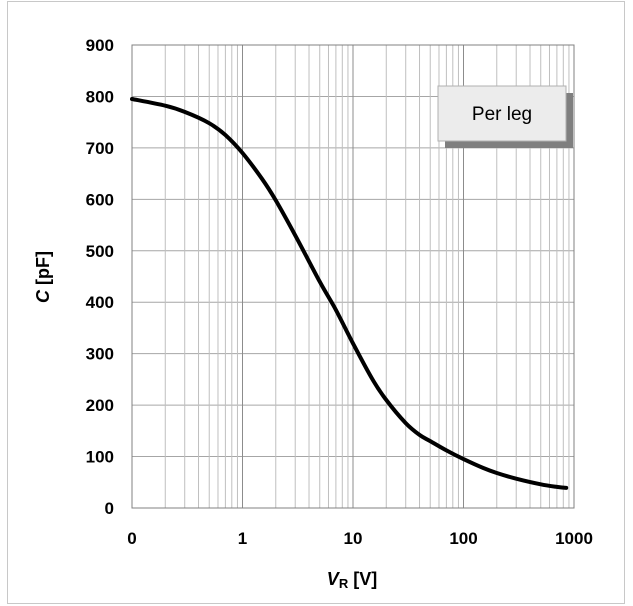 The width and height of the screenshot is (633, 606). Describe the element at coordinates (242, 538) in the screenshot. I see `x-tick-label: 1` at that location.